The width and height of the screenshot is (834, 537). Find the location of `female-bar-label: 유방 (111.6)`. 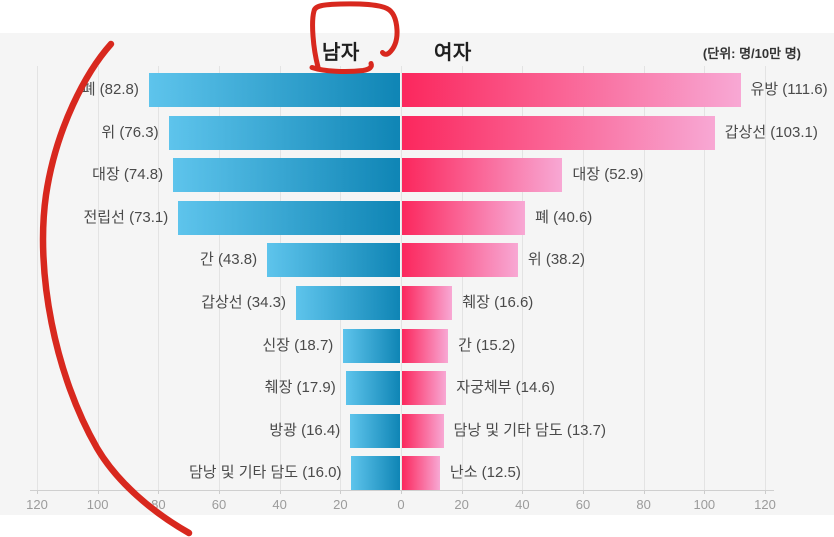

female-bar-label: 유방 (111.6) is located at coordinates (789, 89).